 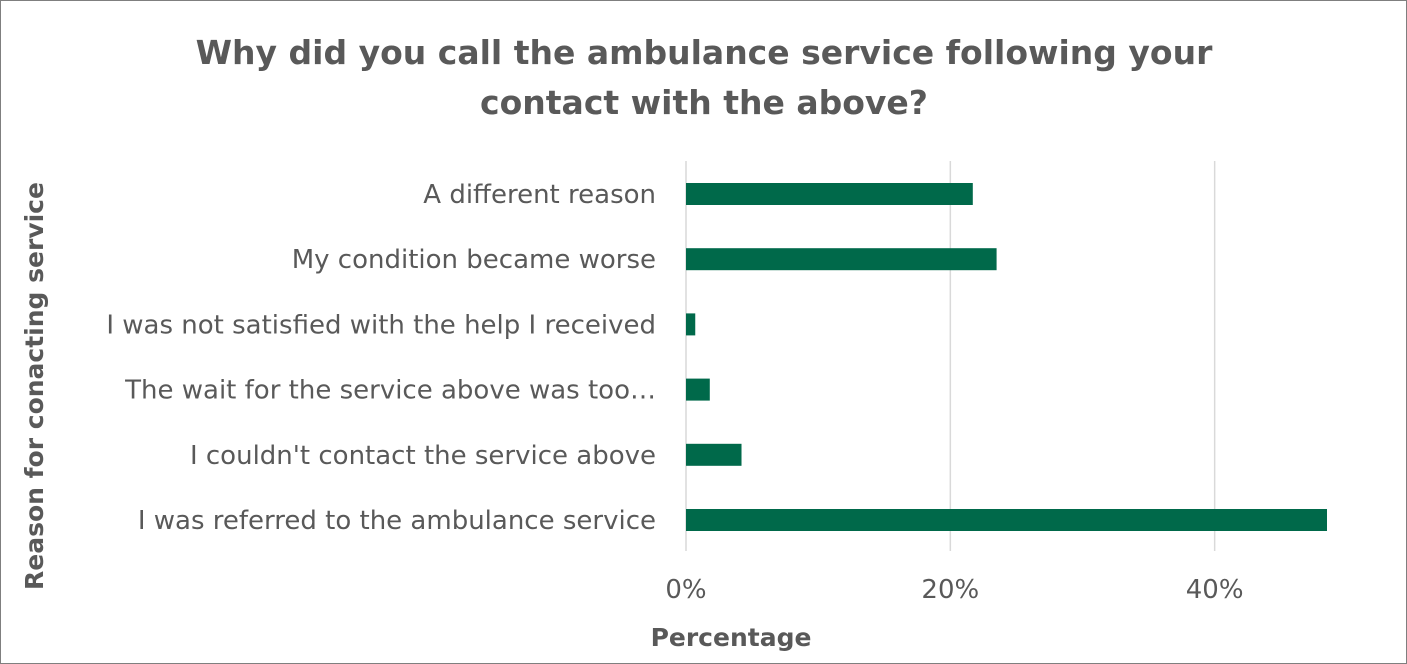 I want to click on y-axis-title: Reason for conacting service, so click(x=34, y=386).